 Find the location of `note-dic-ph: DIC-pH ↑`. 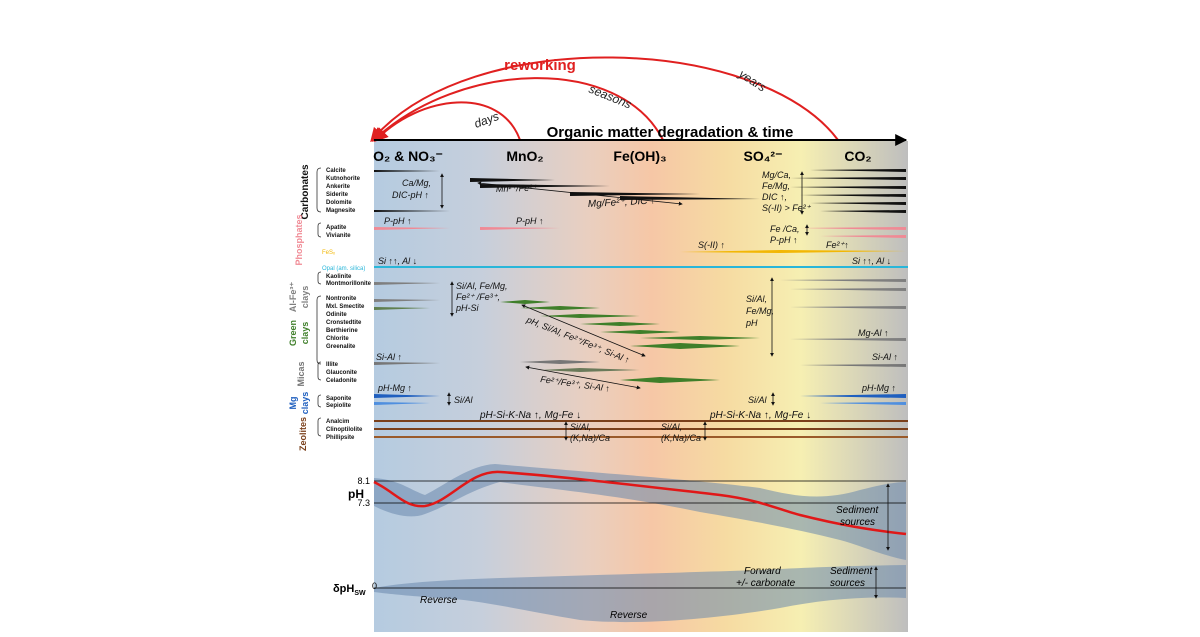

note-dic-ph: DIC-pH ↑ is located at coordinates (410, 195).